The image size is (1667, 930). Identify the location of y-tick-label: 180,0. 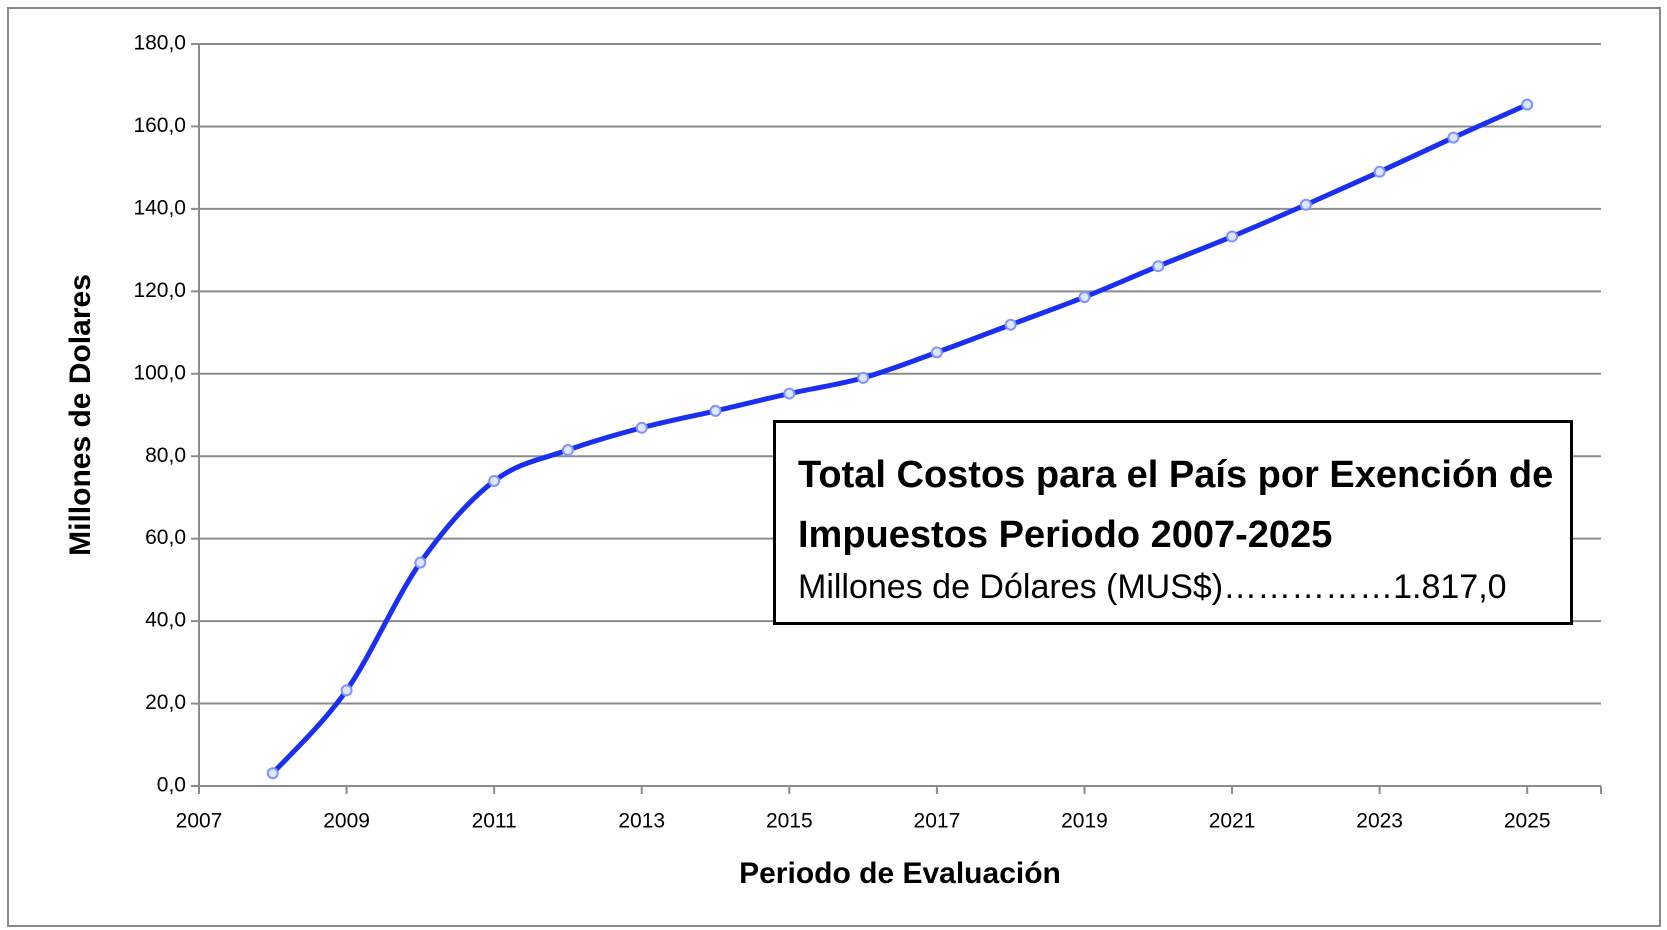
(159, 43).